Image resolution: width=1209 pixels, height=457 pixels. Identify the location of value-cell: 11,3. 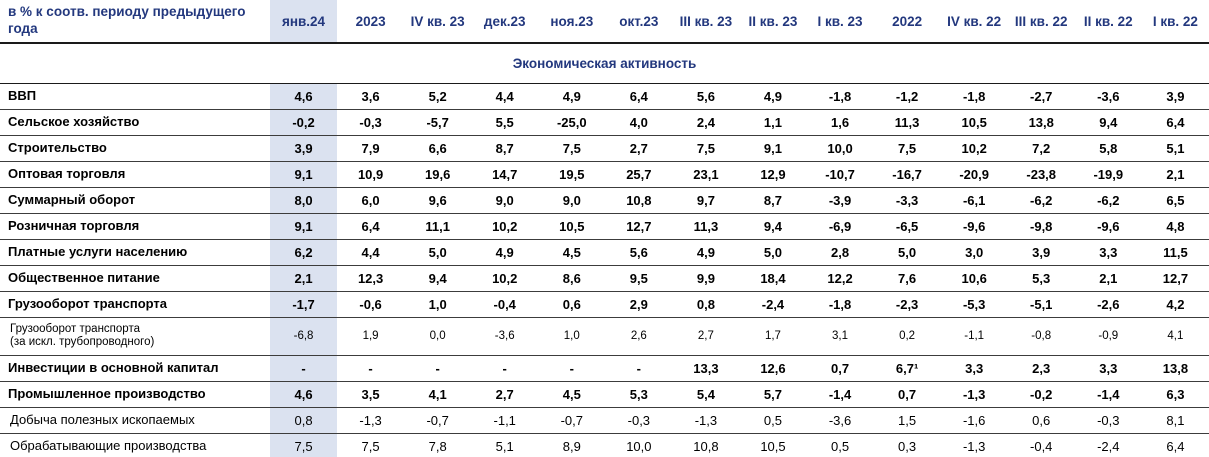
(907, 122).